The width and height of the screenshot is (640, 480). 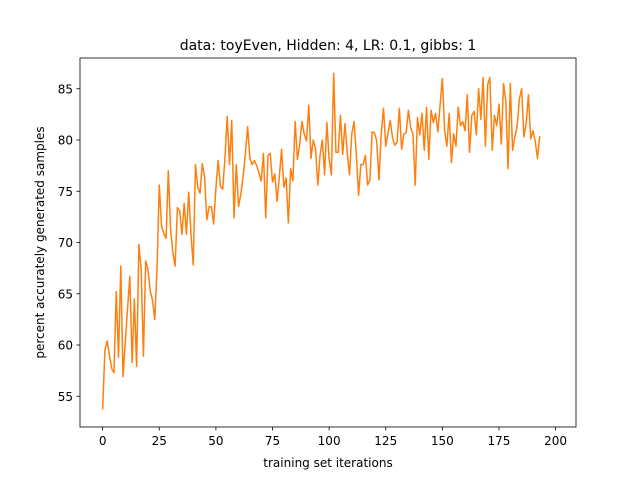 I want to click on x-tick-label: 200, so click(x=555, y=441).